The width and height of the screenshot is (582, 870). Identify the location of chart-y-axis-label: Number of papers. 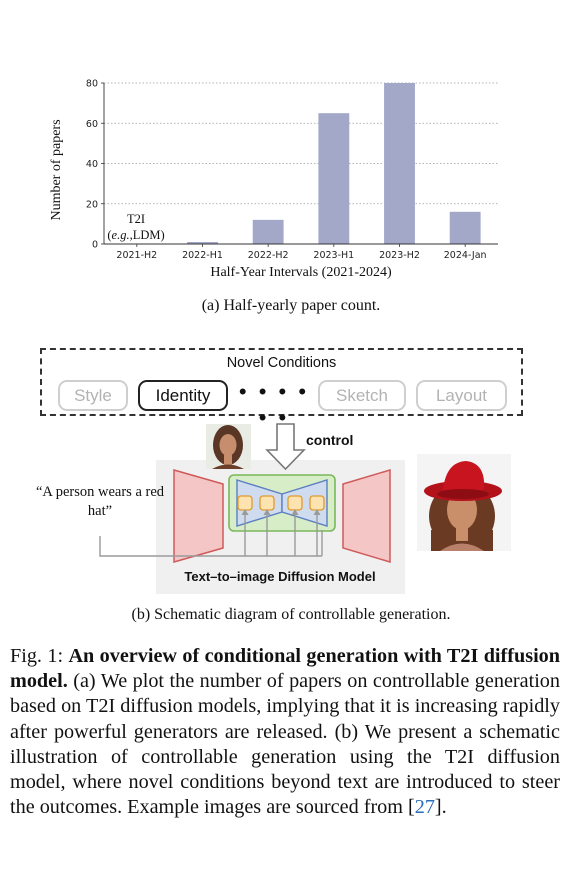
(56, 169).